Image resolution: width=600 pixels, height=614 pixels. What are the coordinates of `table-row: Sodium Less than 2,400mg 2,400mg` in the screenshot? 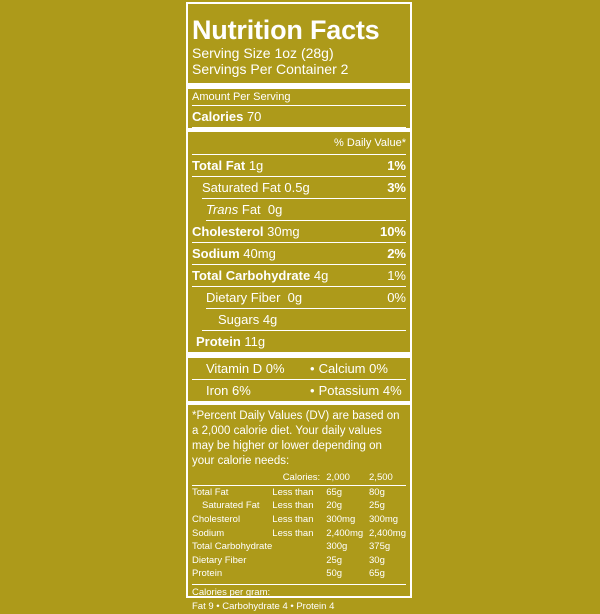 It's located at (299, 533).